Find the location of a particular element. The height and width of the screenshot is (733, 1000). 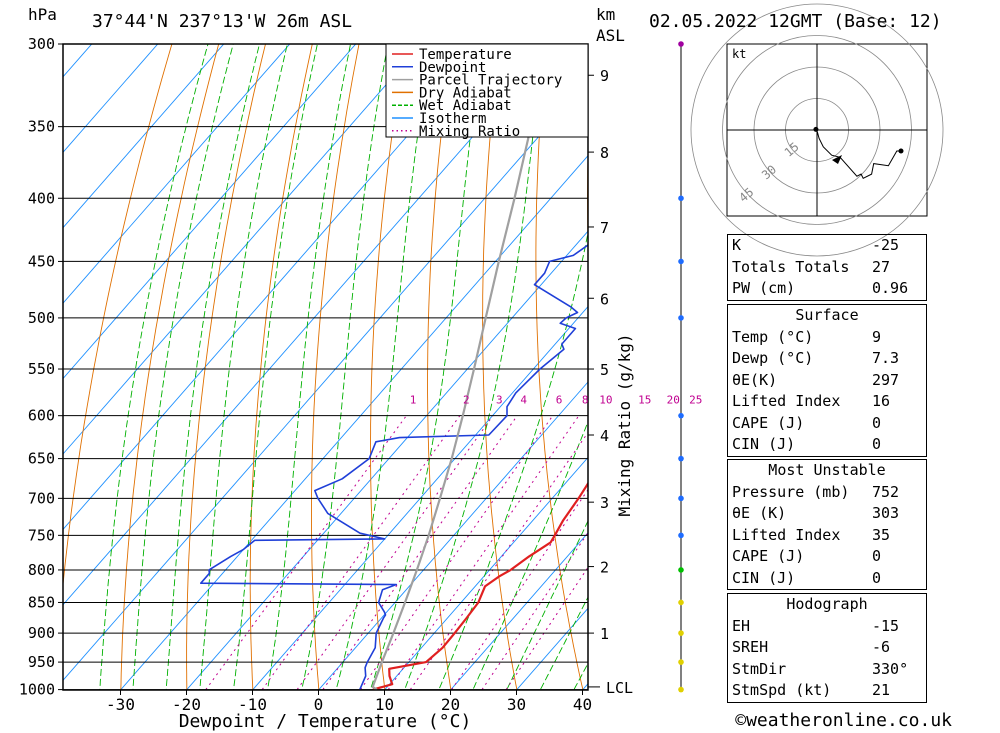

datetime-label: 02.05.2022 12GMT (Base: 12) is located at coordinates (795, 21).